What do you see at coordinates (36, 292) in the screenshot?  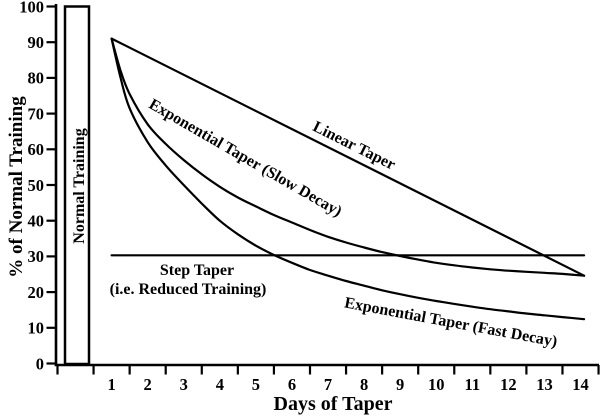 I see `y-tick-label: 20` at bounding box center [36, 292].